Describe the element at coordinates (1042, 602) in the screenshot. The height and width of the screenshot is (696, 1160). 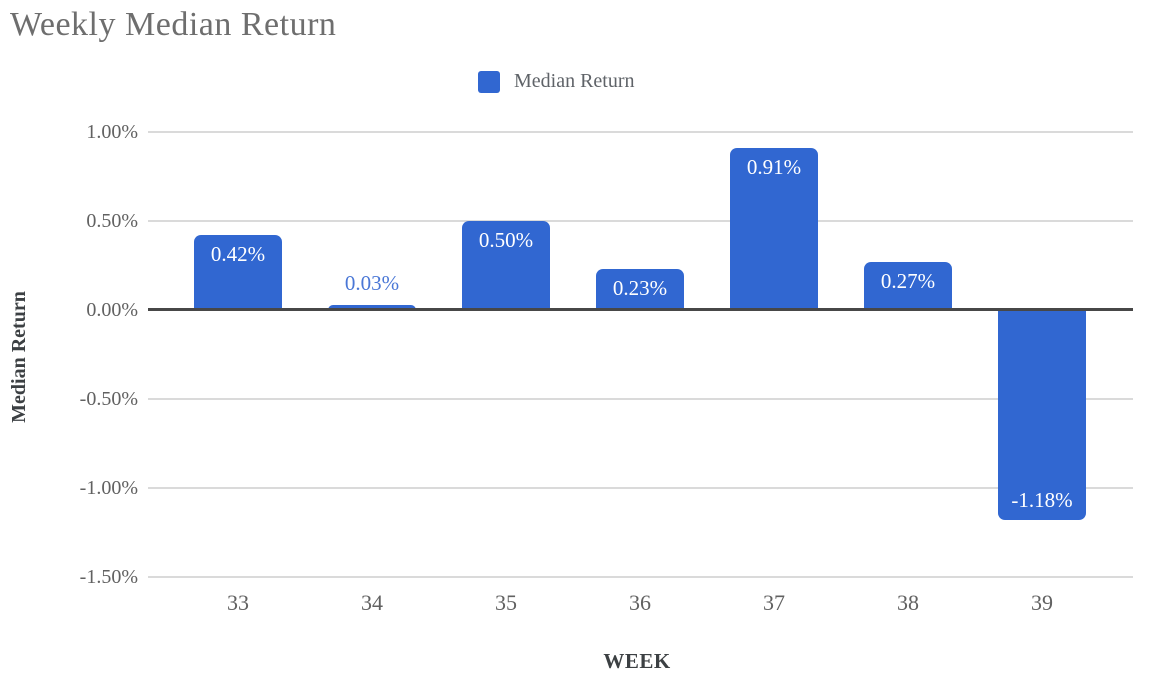
I see `x-tick-label: 39` at that location.